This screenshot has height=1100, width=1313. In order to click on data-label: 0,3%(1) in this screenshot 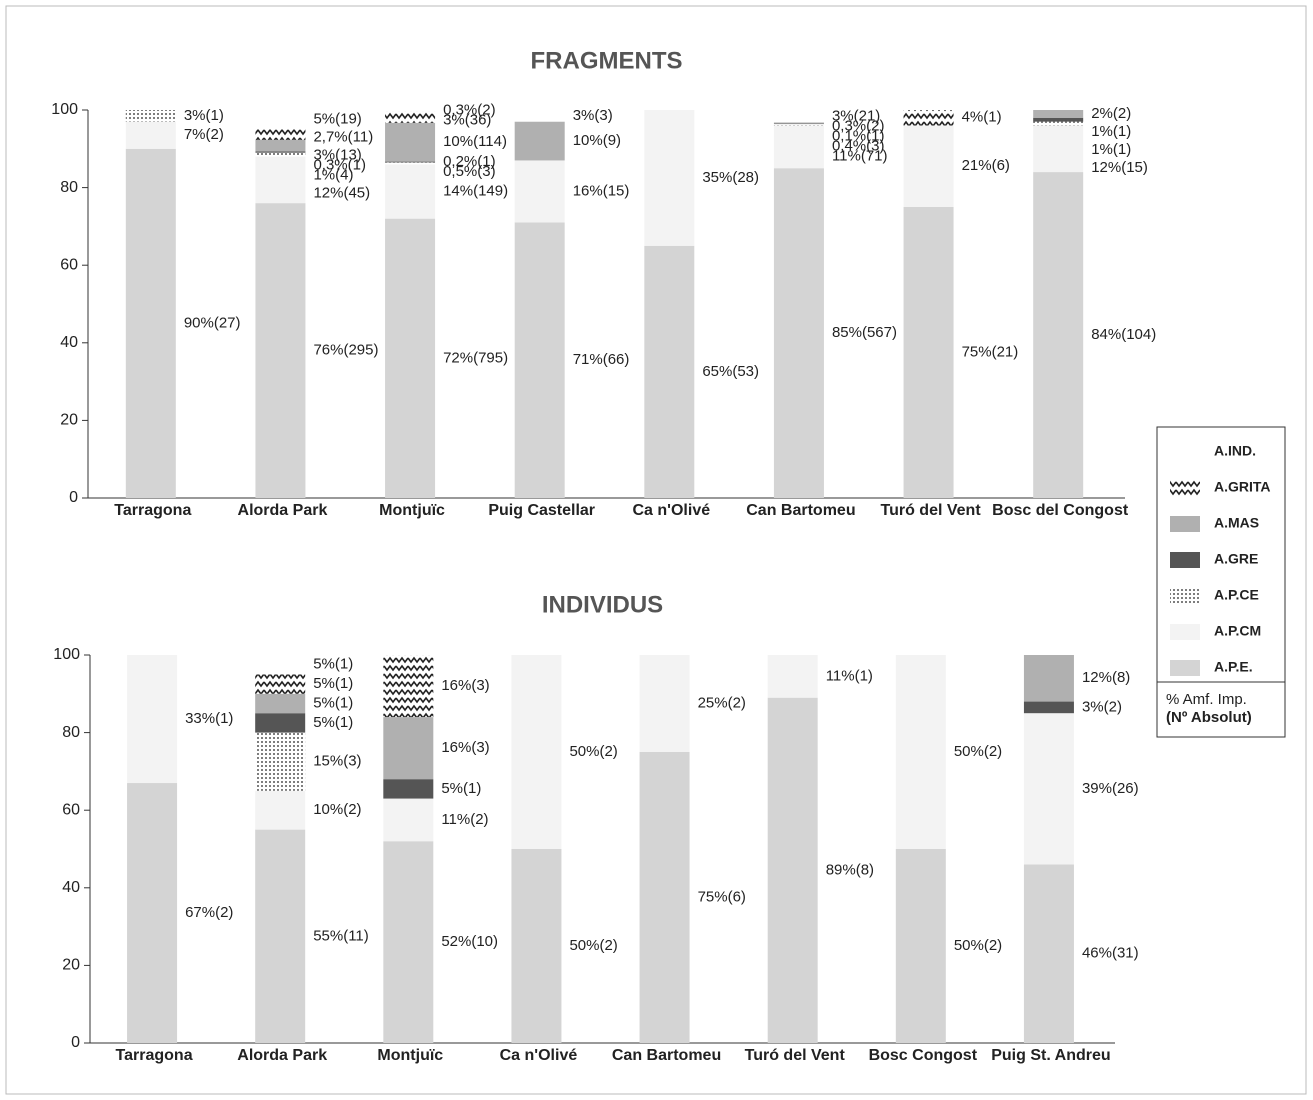, I will do `click(339, 165)`.